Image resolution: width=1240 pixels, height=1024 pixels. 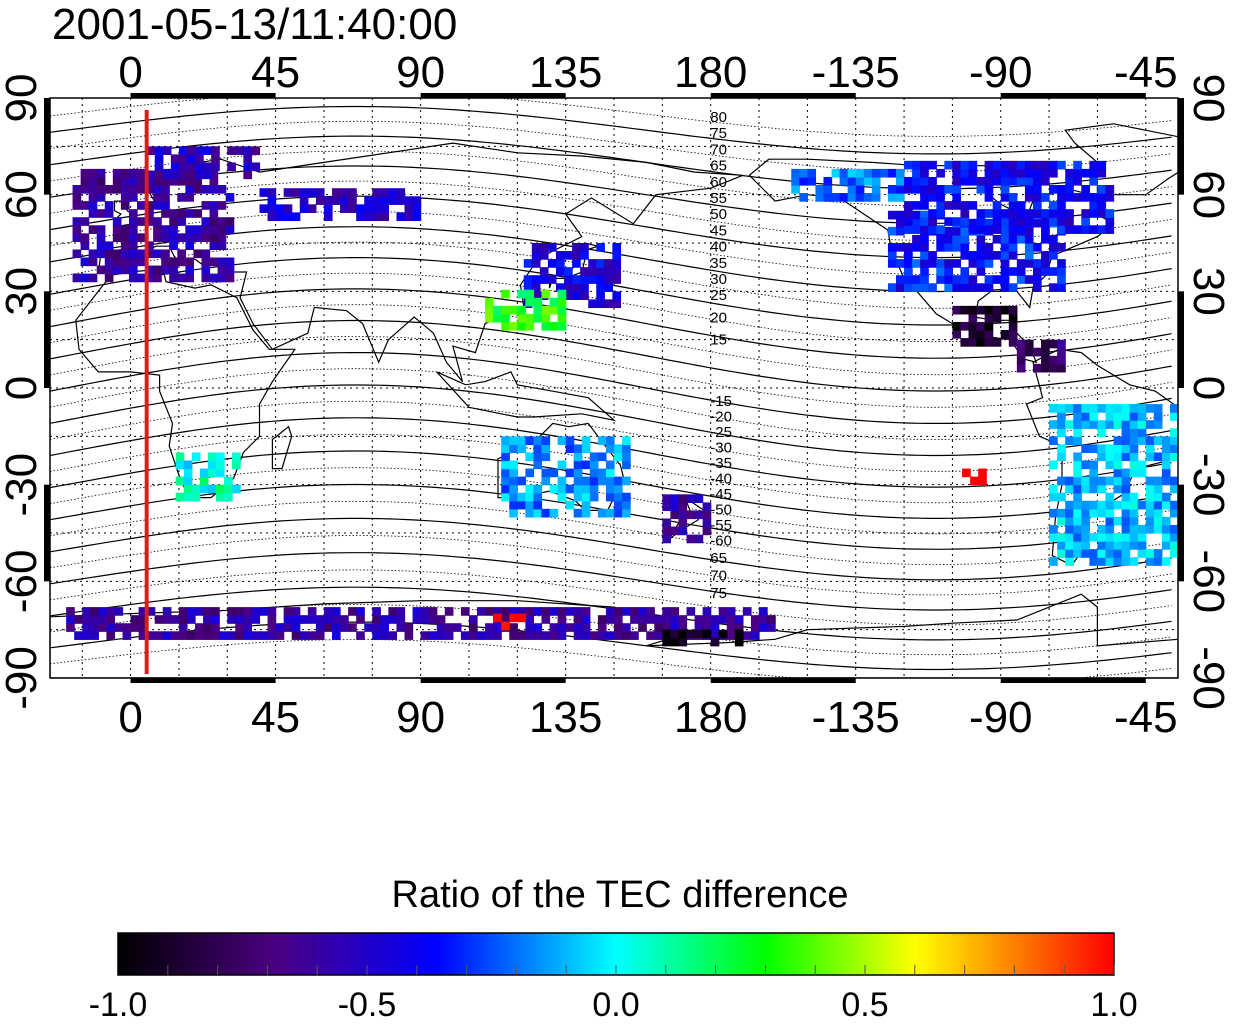 What do you see at coordinates (687, 519) in the screenshot?
I see `tec-region` at bounding box center [687, 519].